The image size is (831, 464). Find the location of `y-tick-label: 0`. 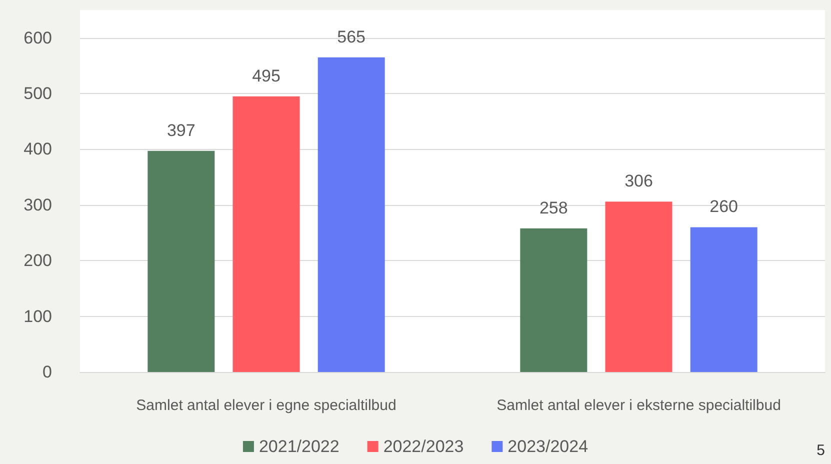

y-tick-label: 0 is located at coordinates (47, 372).